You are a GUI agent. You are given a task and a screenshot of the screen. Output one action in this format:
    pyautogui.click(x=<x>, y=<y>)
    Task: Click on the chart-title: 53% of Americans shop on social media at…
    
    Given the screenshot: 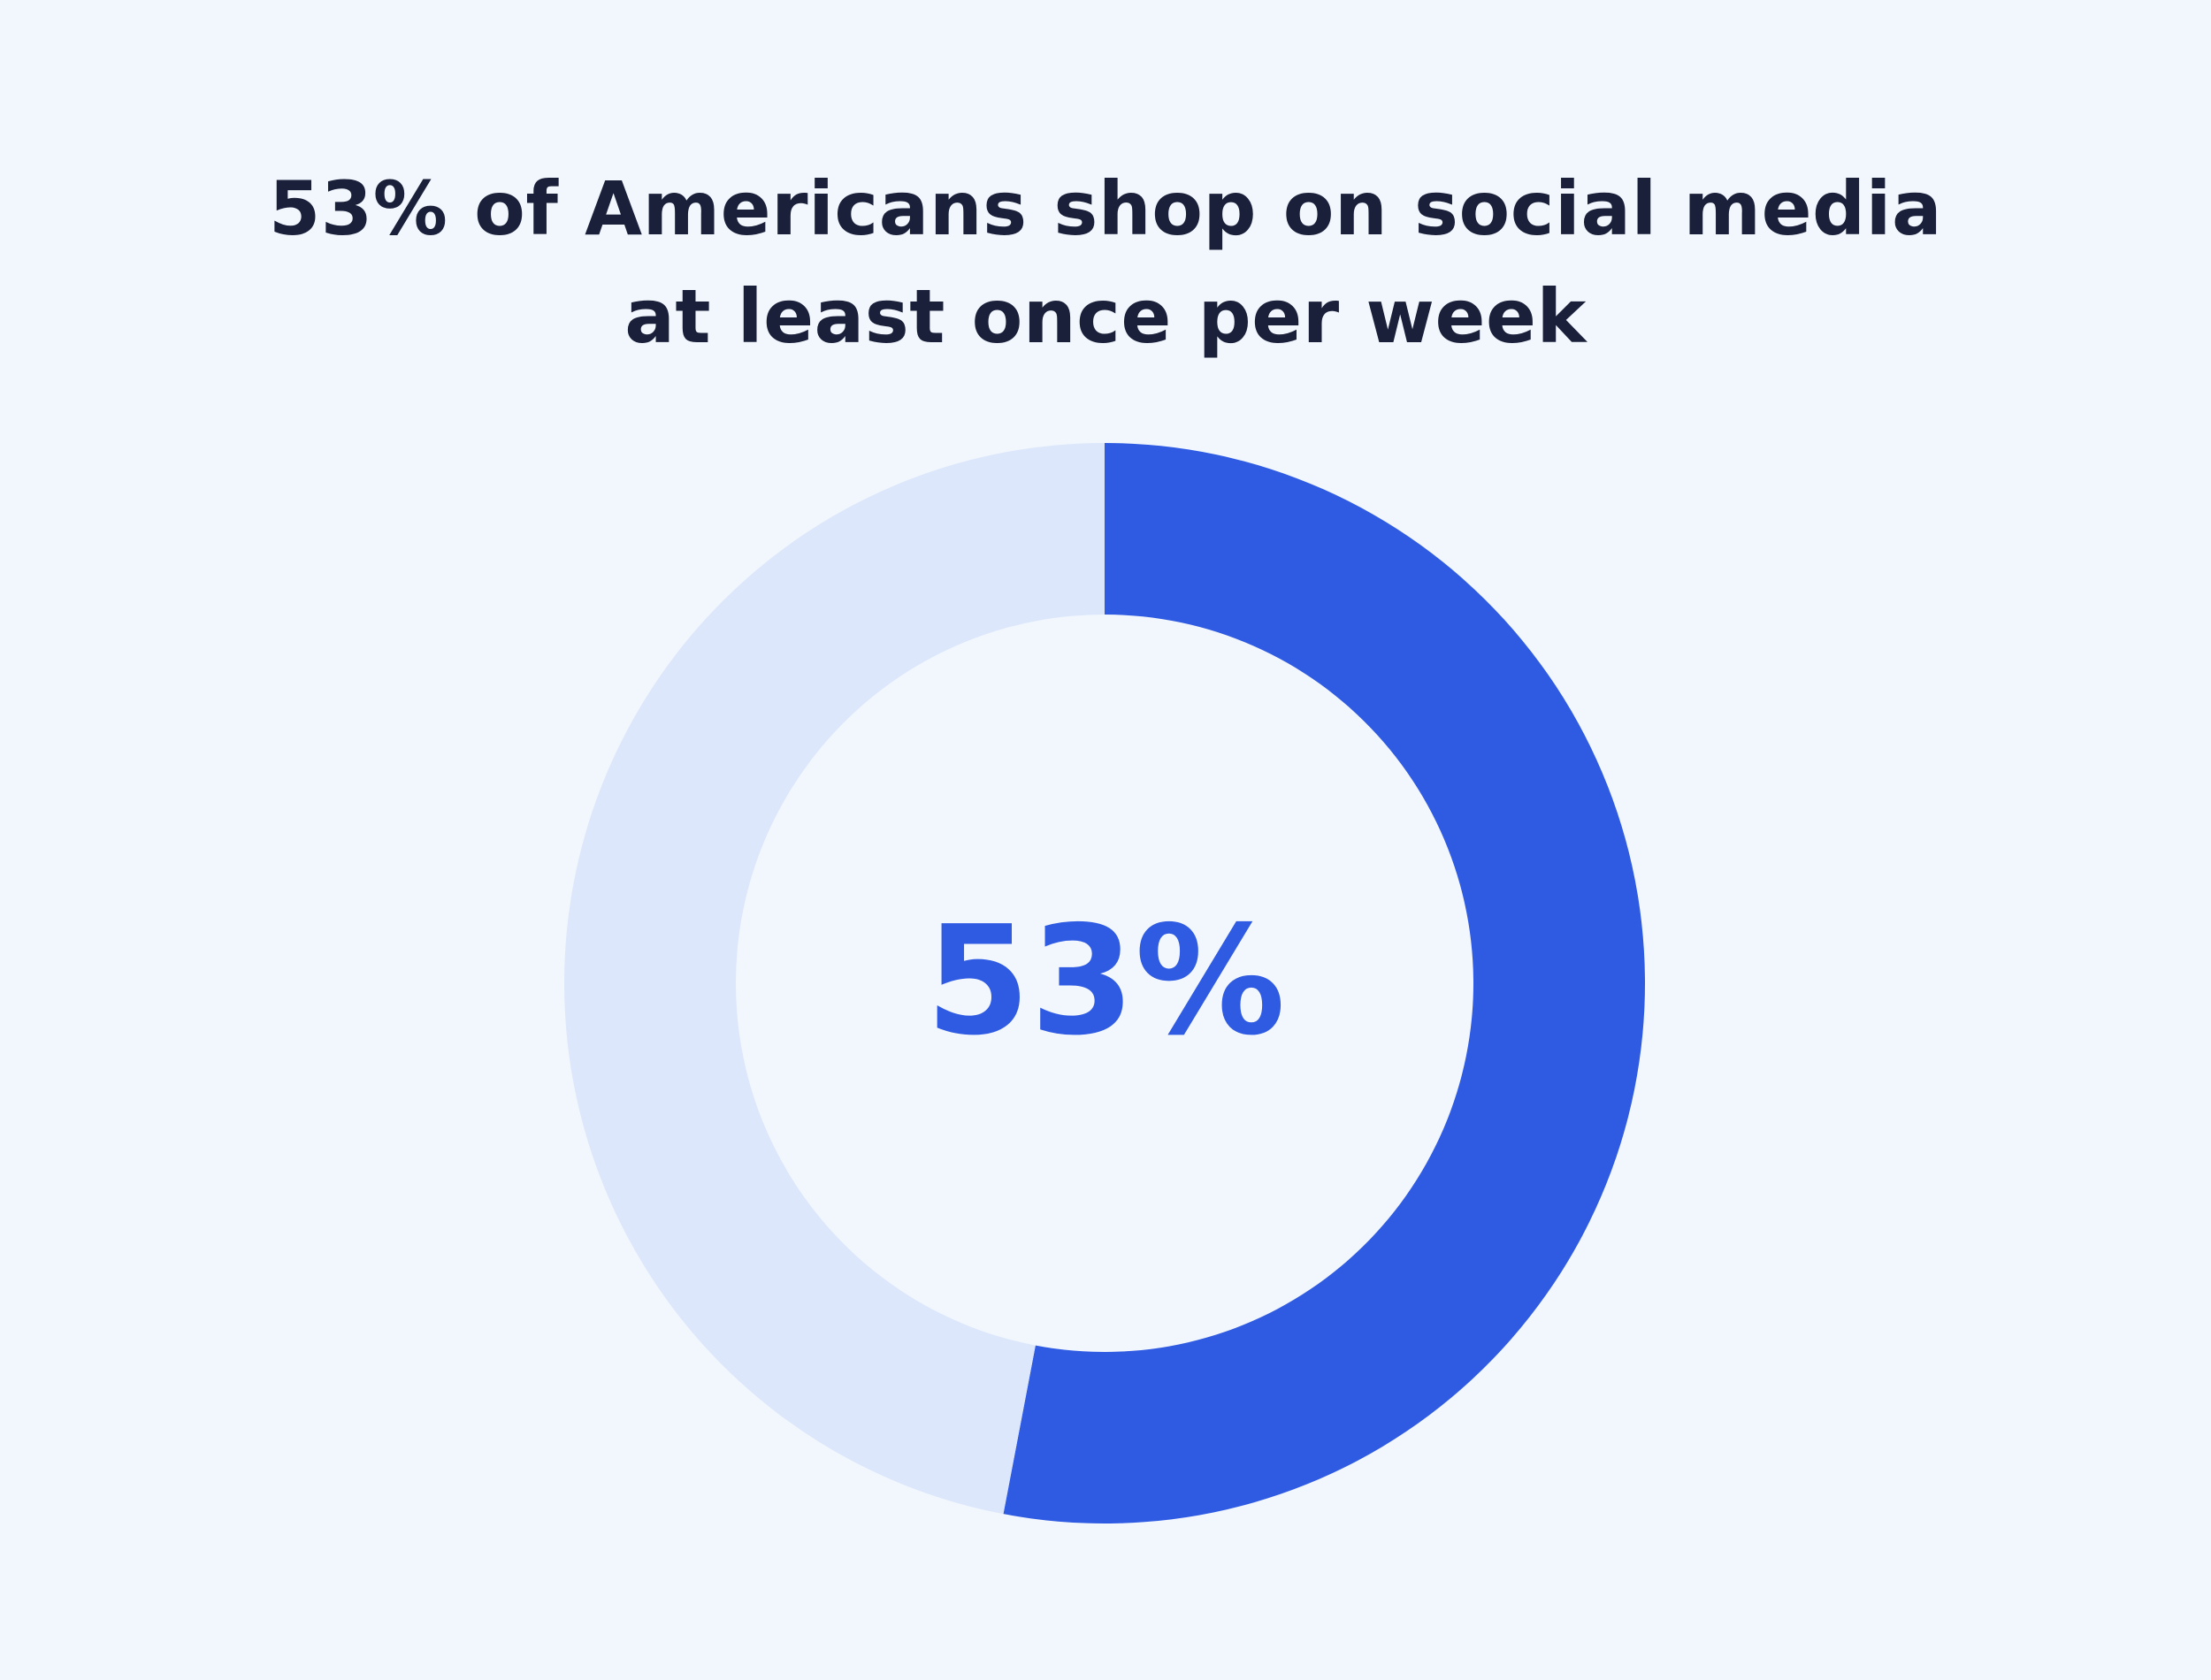 What is the action you would take?
    pyautogui.click(x=1105, y=262)
    